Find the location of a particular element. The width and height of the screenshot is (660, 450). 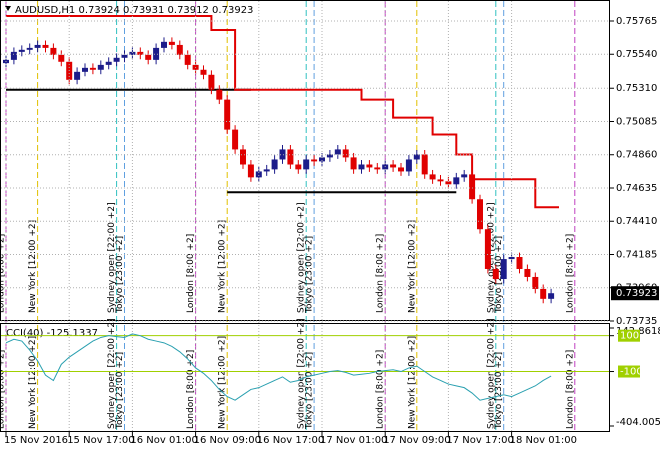

y-tick-label: 0.75540 is located at coordinates (636, 54).